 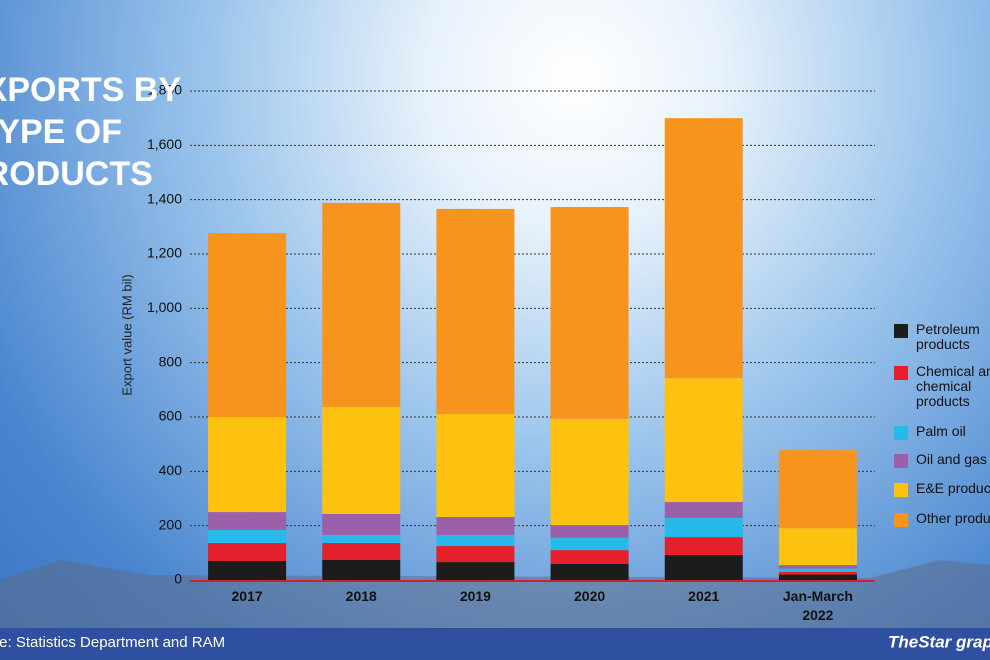 What do you see at coordinates (164, 198) in the screenshot?
I see `y-tick-label: 1,400` at bounding box center [164, 198].